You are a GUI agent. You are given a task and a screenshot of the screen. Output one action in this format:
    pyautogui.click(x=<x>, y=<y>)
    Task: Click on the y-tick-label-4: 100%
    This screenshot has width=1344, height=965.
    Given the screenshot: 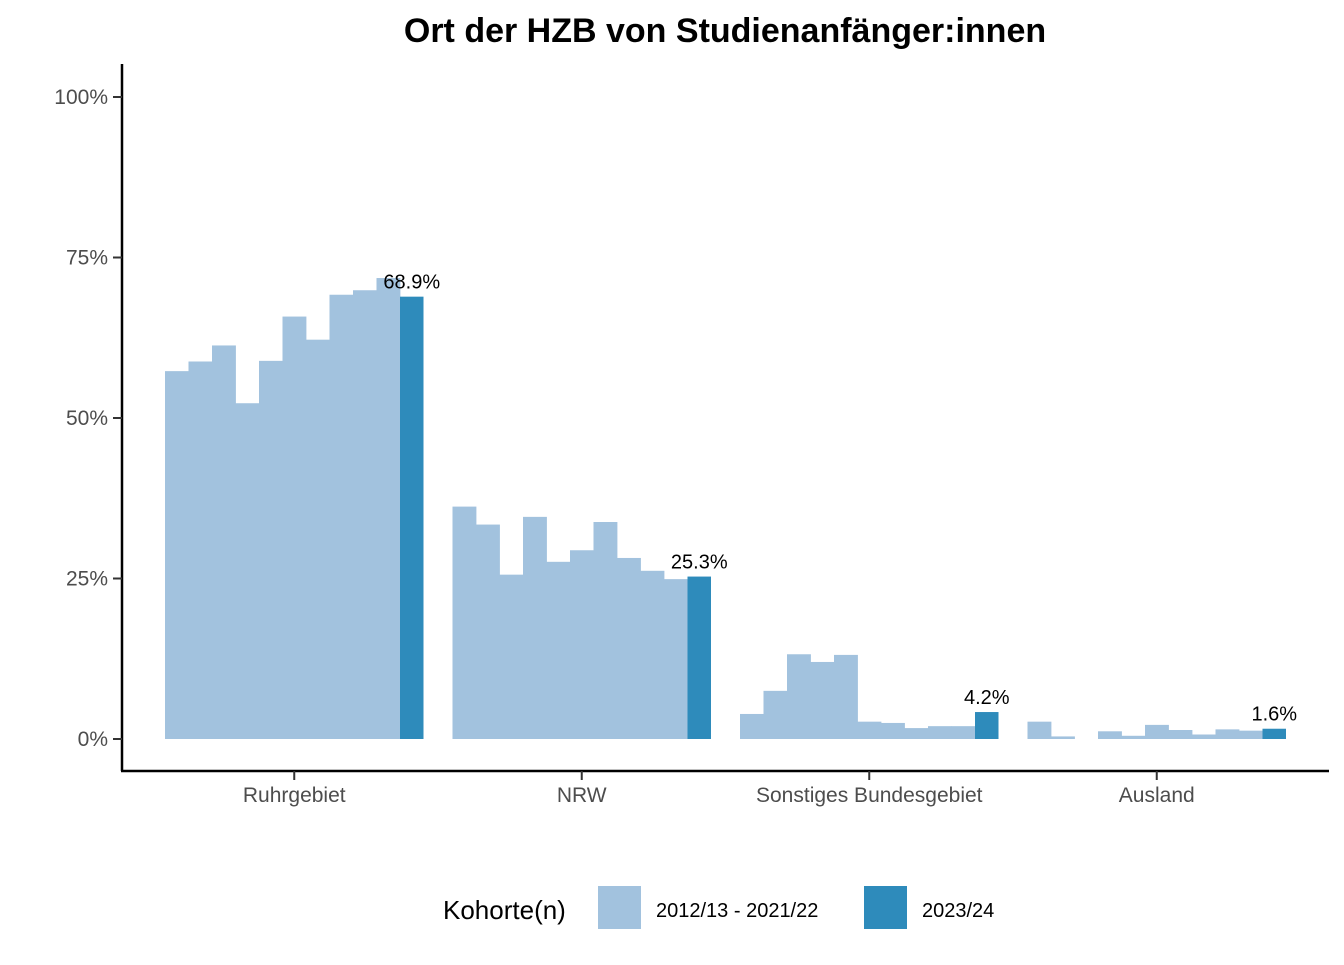 What is the action you would take?
    pyautogui.click(x=81, y=97)
    